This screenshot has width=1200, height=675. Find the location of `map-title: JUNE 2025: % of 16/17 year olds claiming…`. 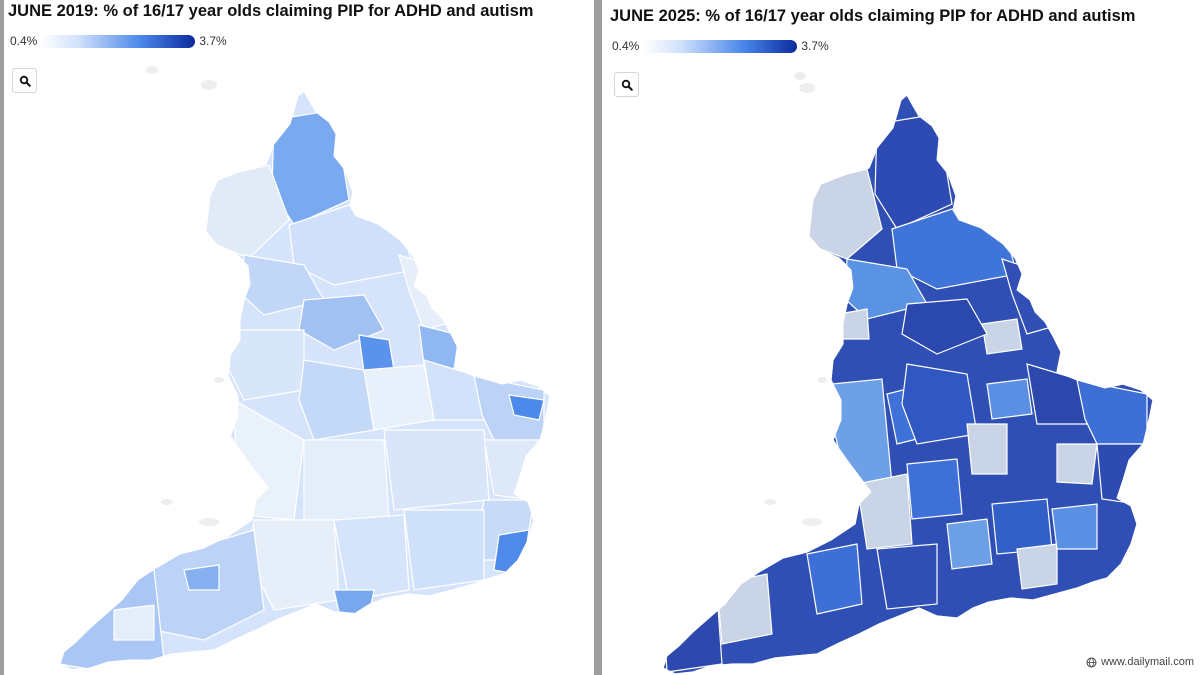

map-title: JUNE 2025: % of 16/17 year olds claiming… is located at coordinates (873, 16).